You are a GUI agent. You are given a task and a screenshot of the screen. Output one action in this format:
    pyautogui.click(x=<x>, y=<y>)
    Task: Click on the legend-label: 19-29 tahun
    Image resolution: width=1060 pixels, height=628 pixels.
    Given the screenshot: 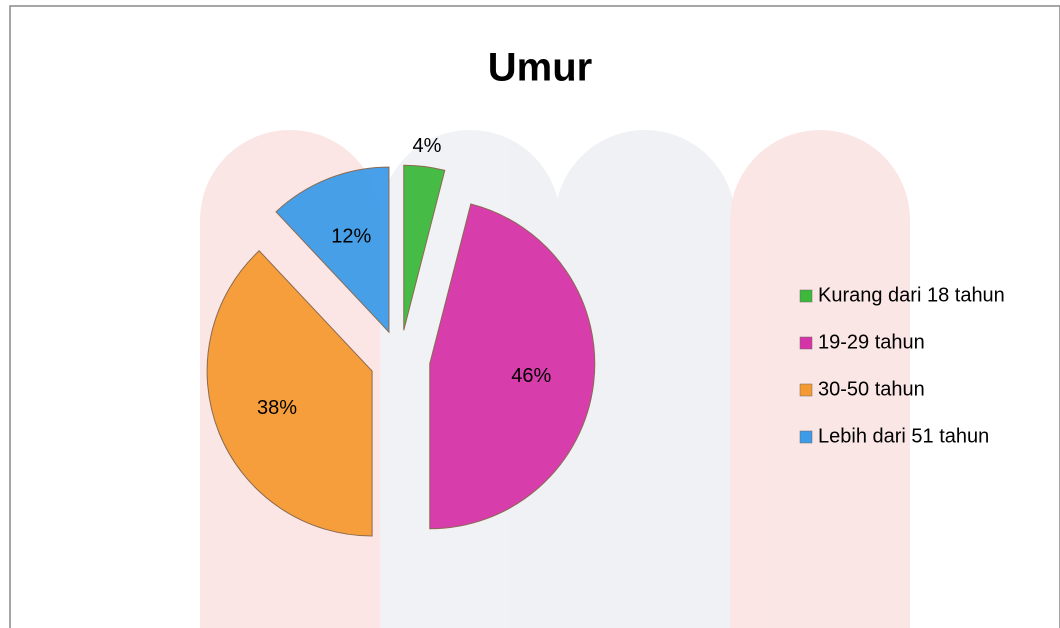 What is the action you would take?
    pyautogui.click(x=871, y=342)
    